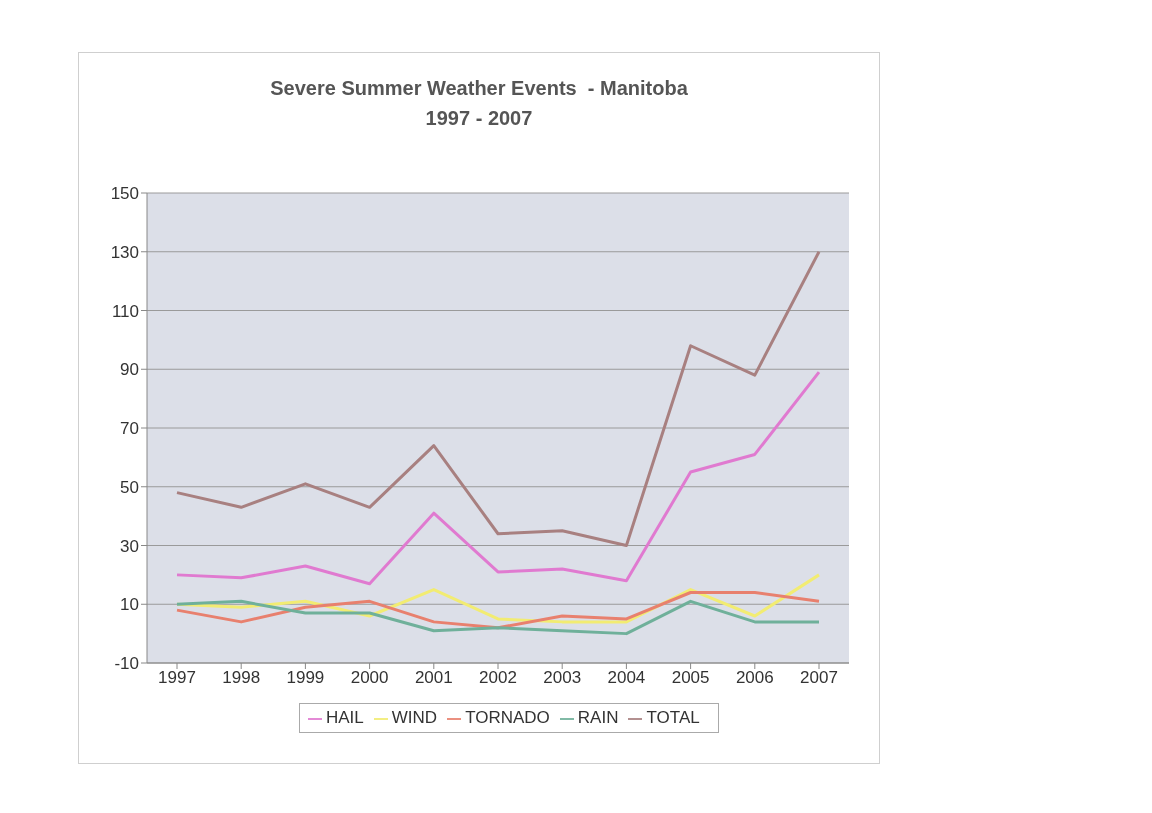  I want to click on x-tick-label: 2004, so click(626, 678).